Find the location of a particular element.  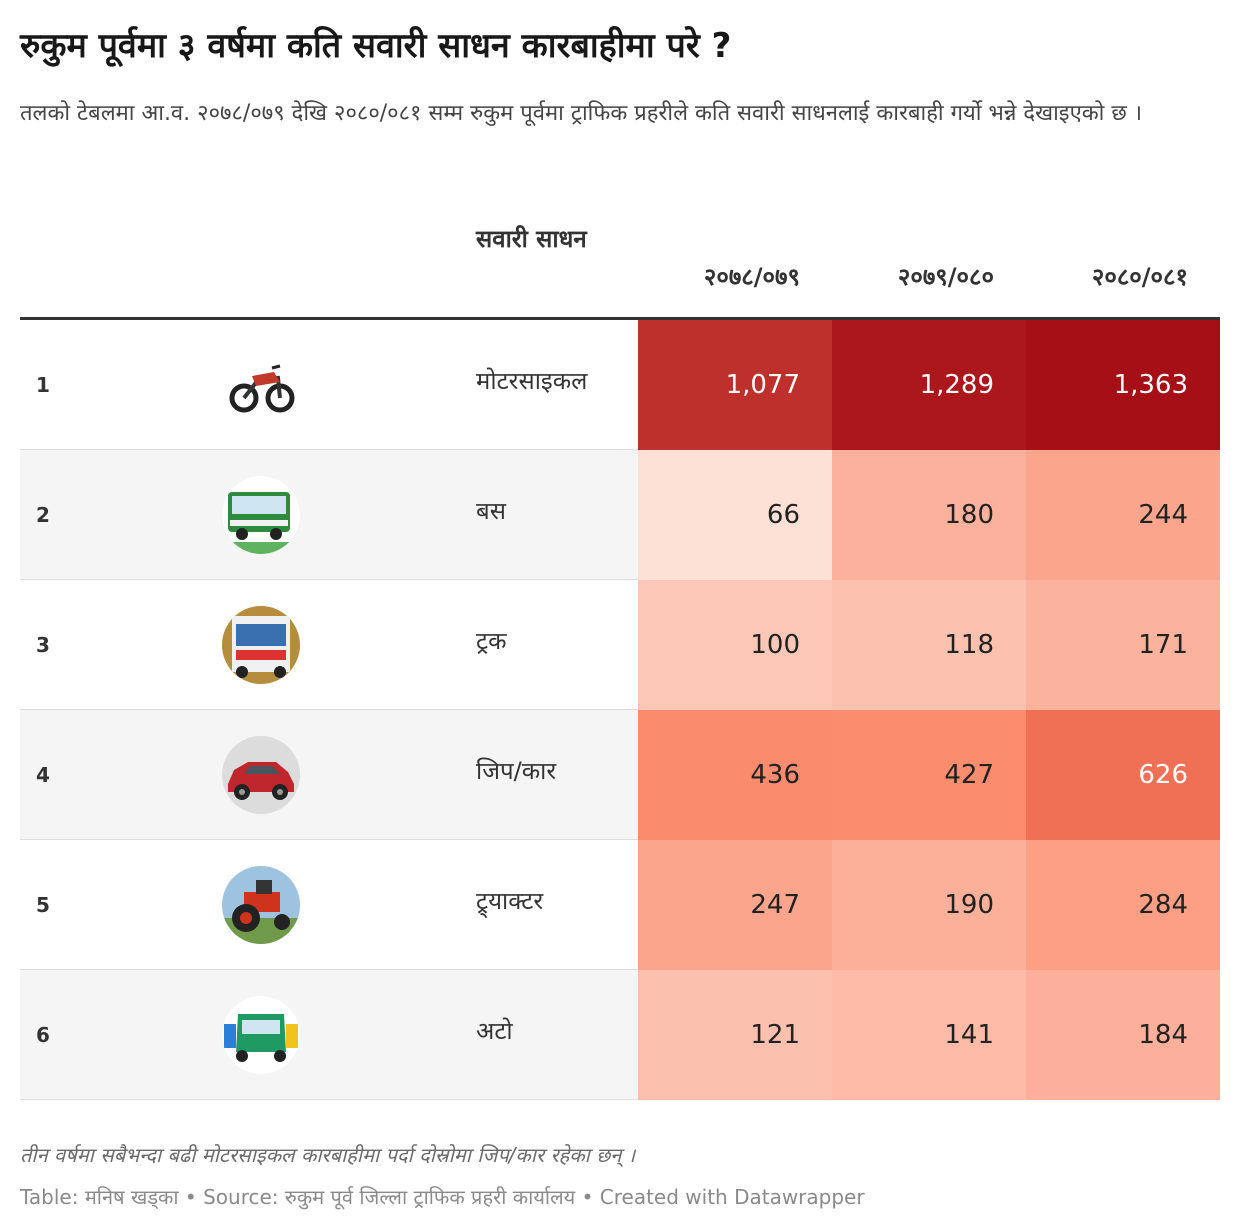

value-cell: 626 is located at coordinates (1123, 775).